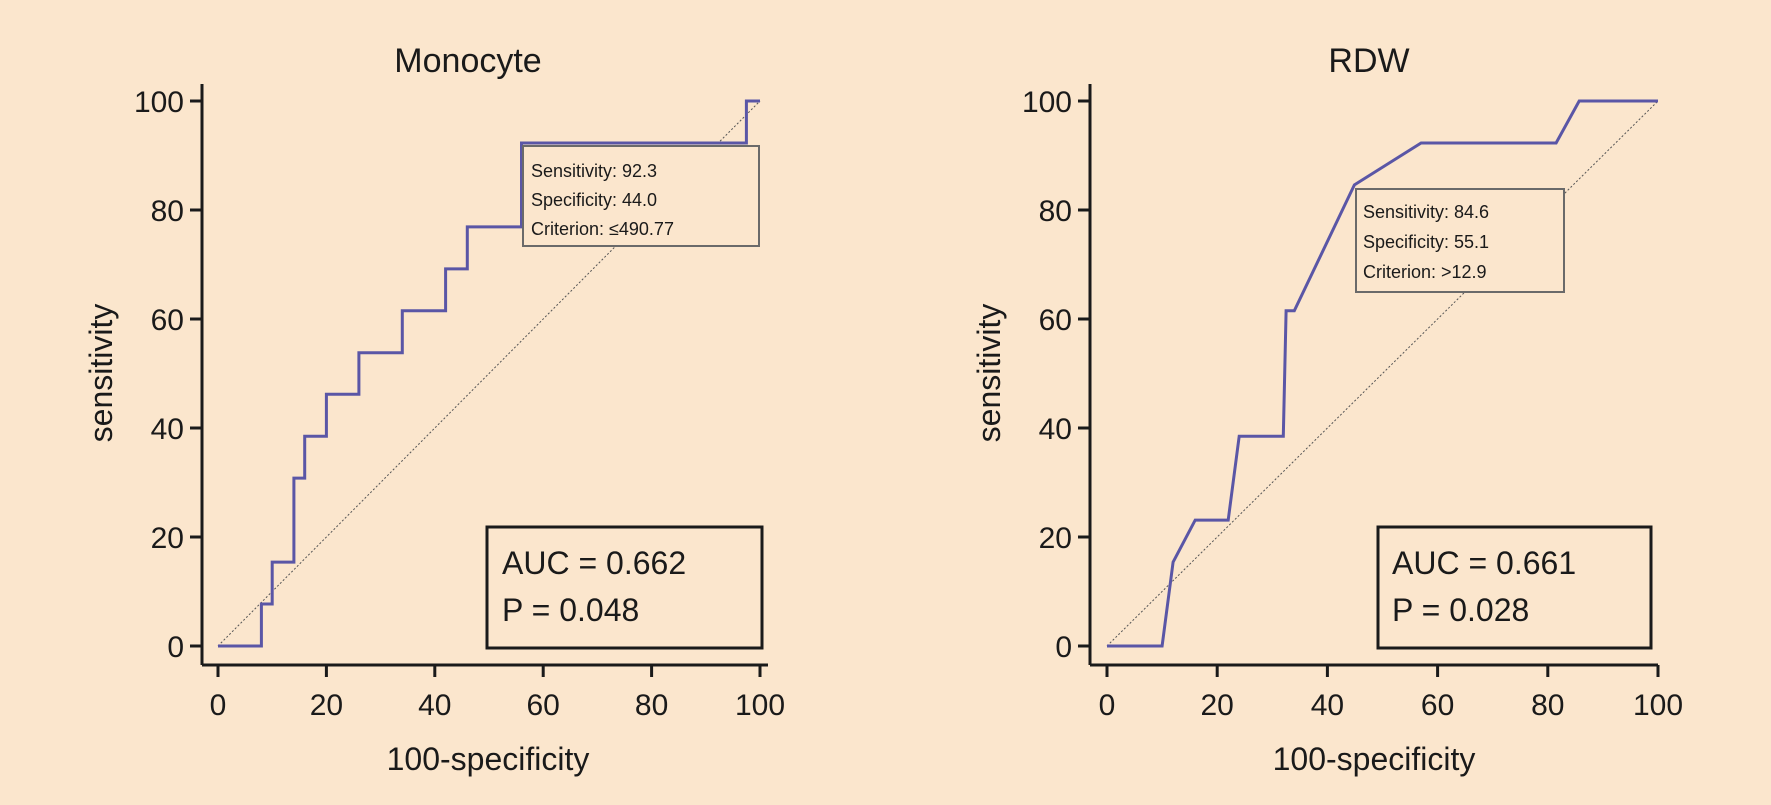  Describe the element at coordinates (1426, 242) in the screenshot. I see `annotation-specificity: Specificity: 55.1` at that location.